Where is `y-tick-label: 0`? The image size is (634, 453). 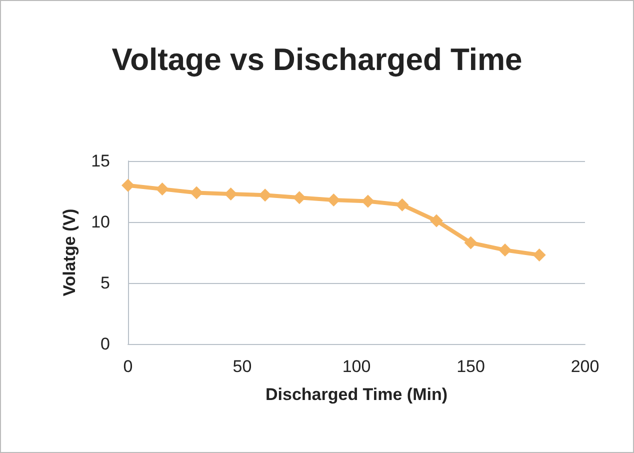
y-tick-label: 0 is located at coordinates (105, 344).